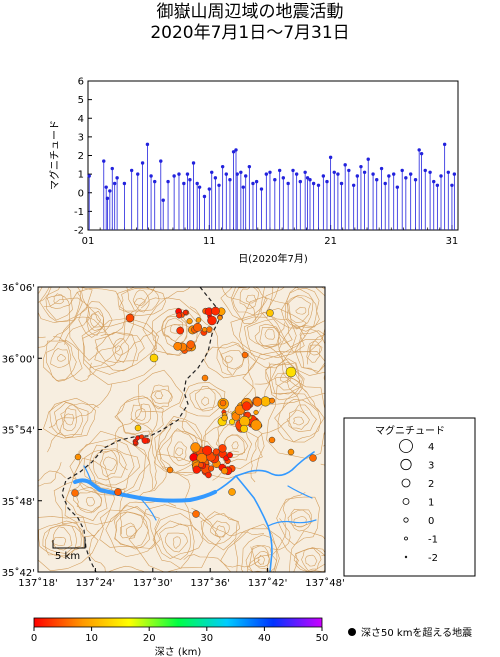  Describe the element at coordinates (81, 119) in the screenshot. I see `chart-y-tick-label: 4` at that location.